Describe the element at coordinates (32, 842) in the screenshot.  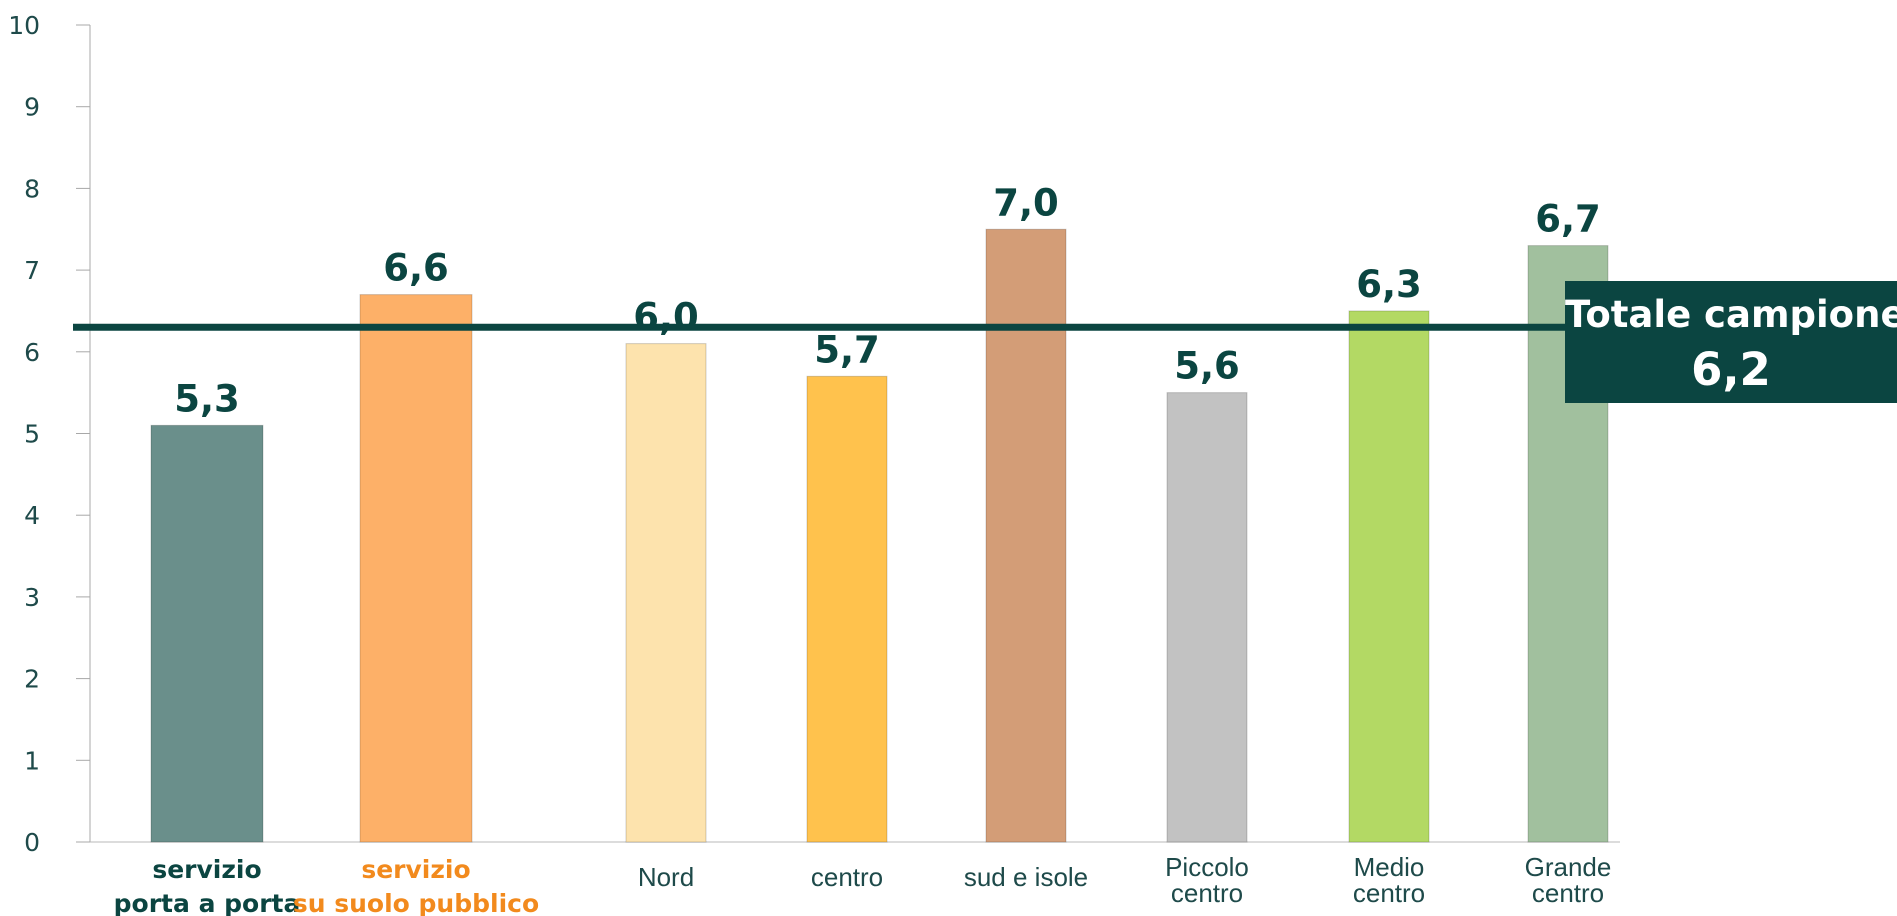
I see `y-tick-label: 0` at that location.